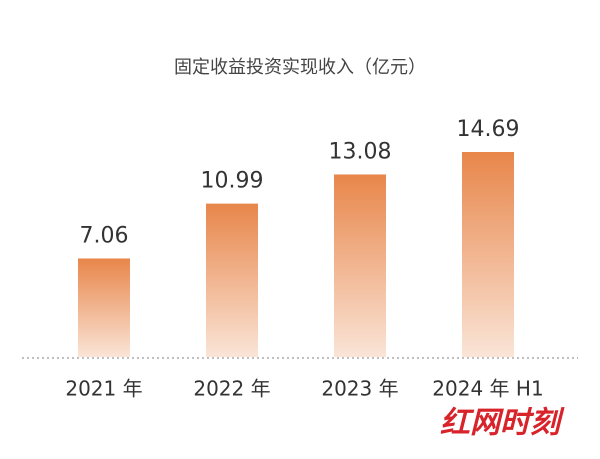  What do you see at coordinates (487, 389) in the screenshot?
I see `x-tick-label: 2024 年 H1` at bounding box center [487, 389].